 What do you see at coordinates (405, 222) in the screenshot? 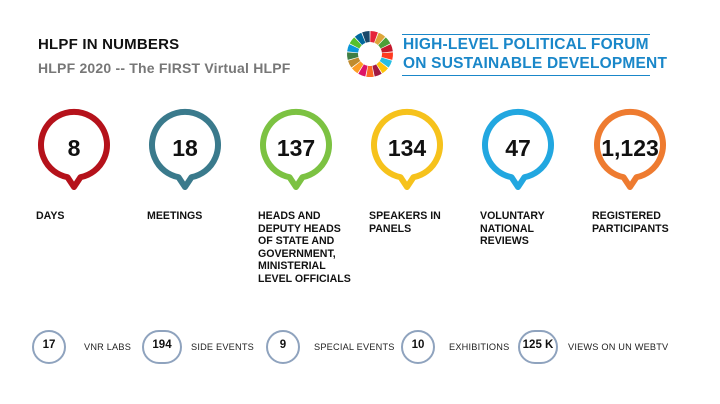
I see `stat-label: SPEAKERS IN PANELS` at bounding box center [405, 222].